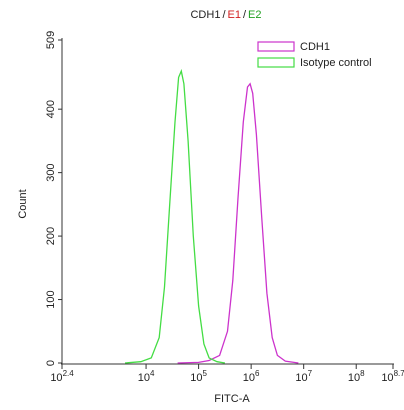 The image size is (404, 410). I want to click on x-tick-label: 10⁴, so click(146, 376).